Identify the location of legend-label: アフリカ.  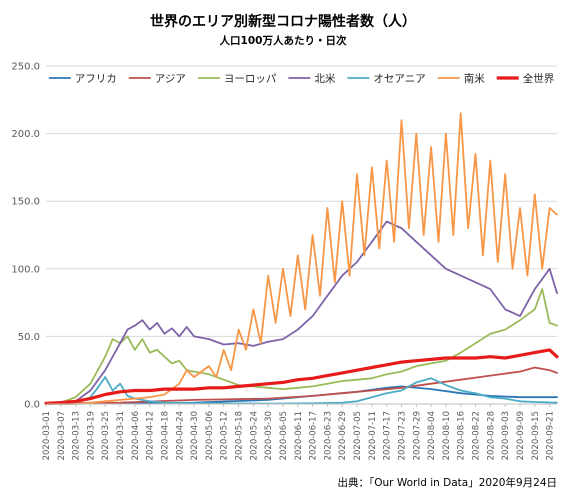
(96, 79).